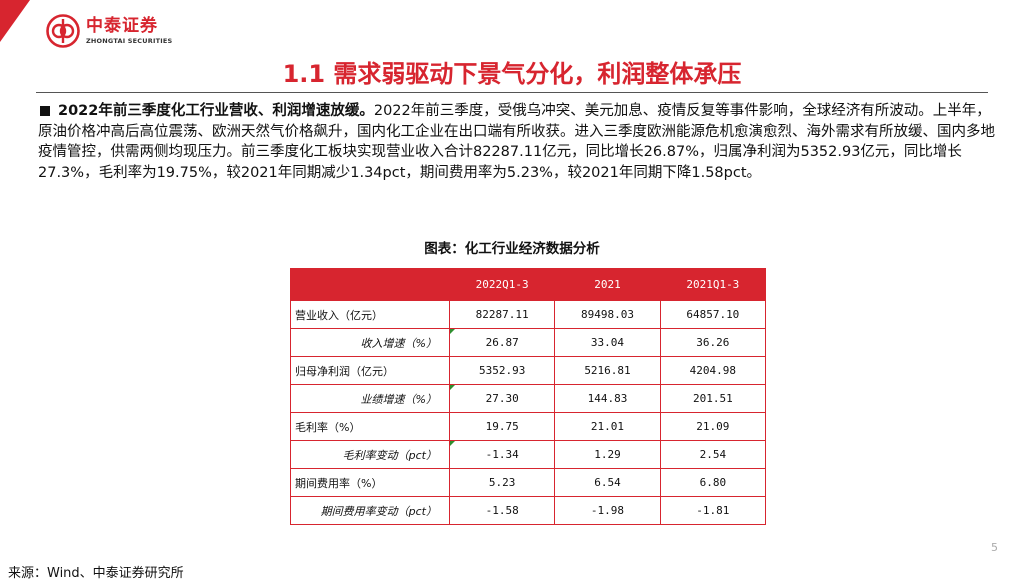 Image resolution: width=1024 pixels, height=581 pixels. I want to click on table-cell: 144.83, so click(607, 398).